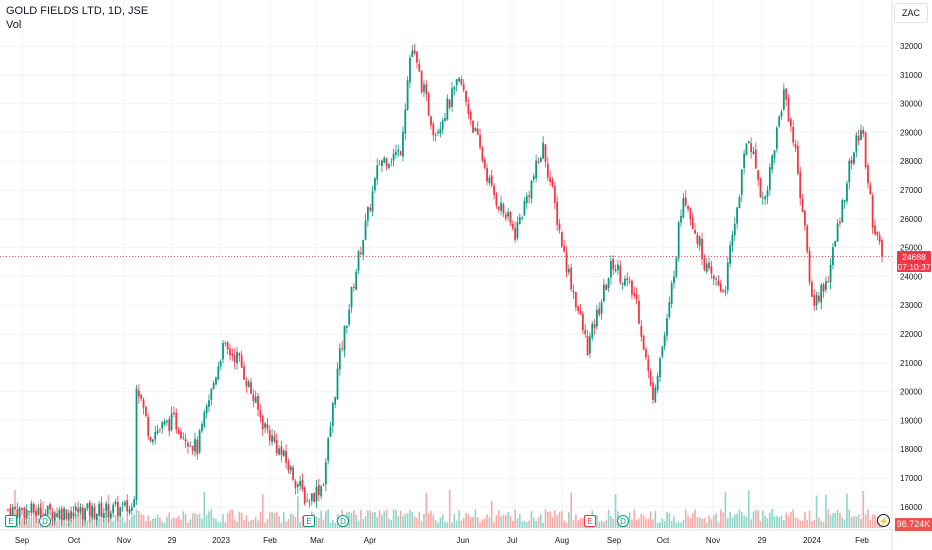 The width and height of the screenshot is (932, 550). What do you see at coordinates (911, 276) in the screenshot?
I see `price-tick-label: 24000` at bounding box center [911, 276].